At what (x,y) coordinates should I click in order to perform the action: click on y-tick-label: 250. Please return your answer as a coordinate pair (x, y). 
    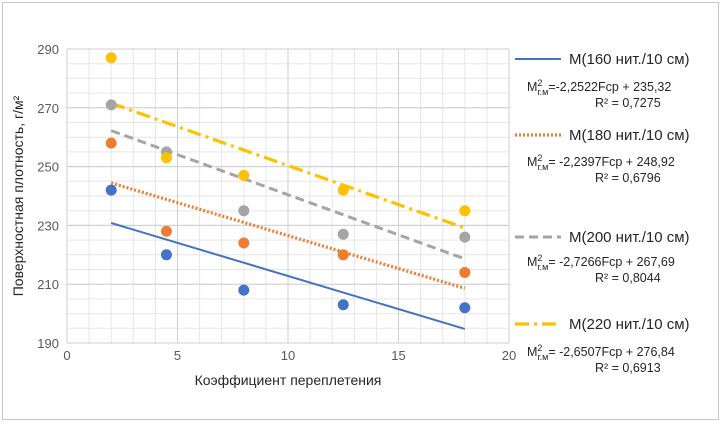
    Looking at the image, I should click on (48, 167).